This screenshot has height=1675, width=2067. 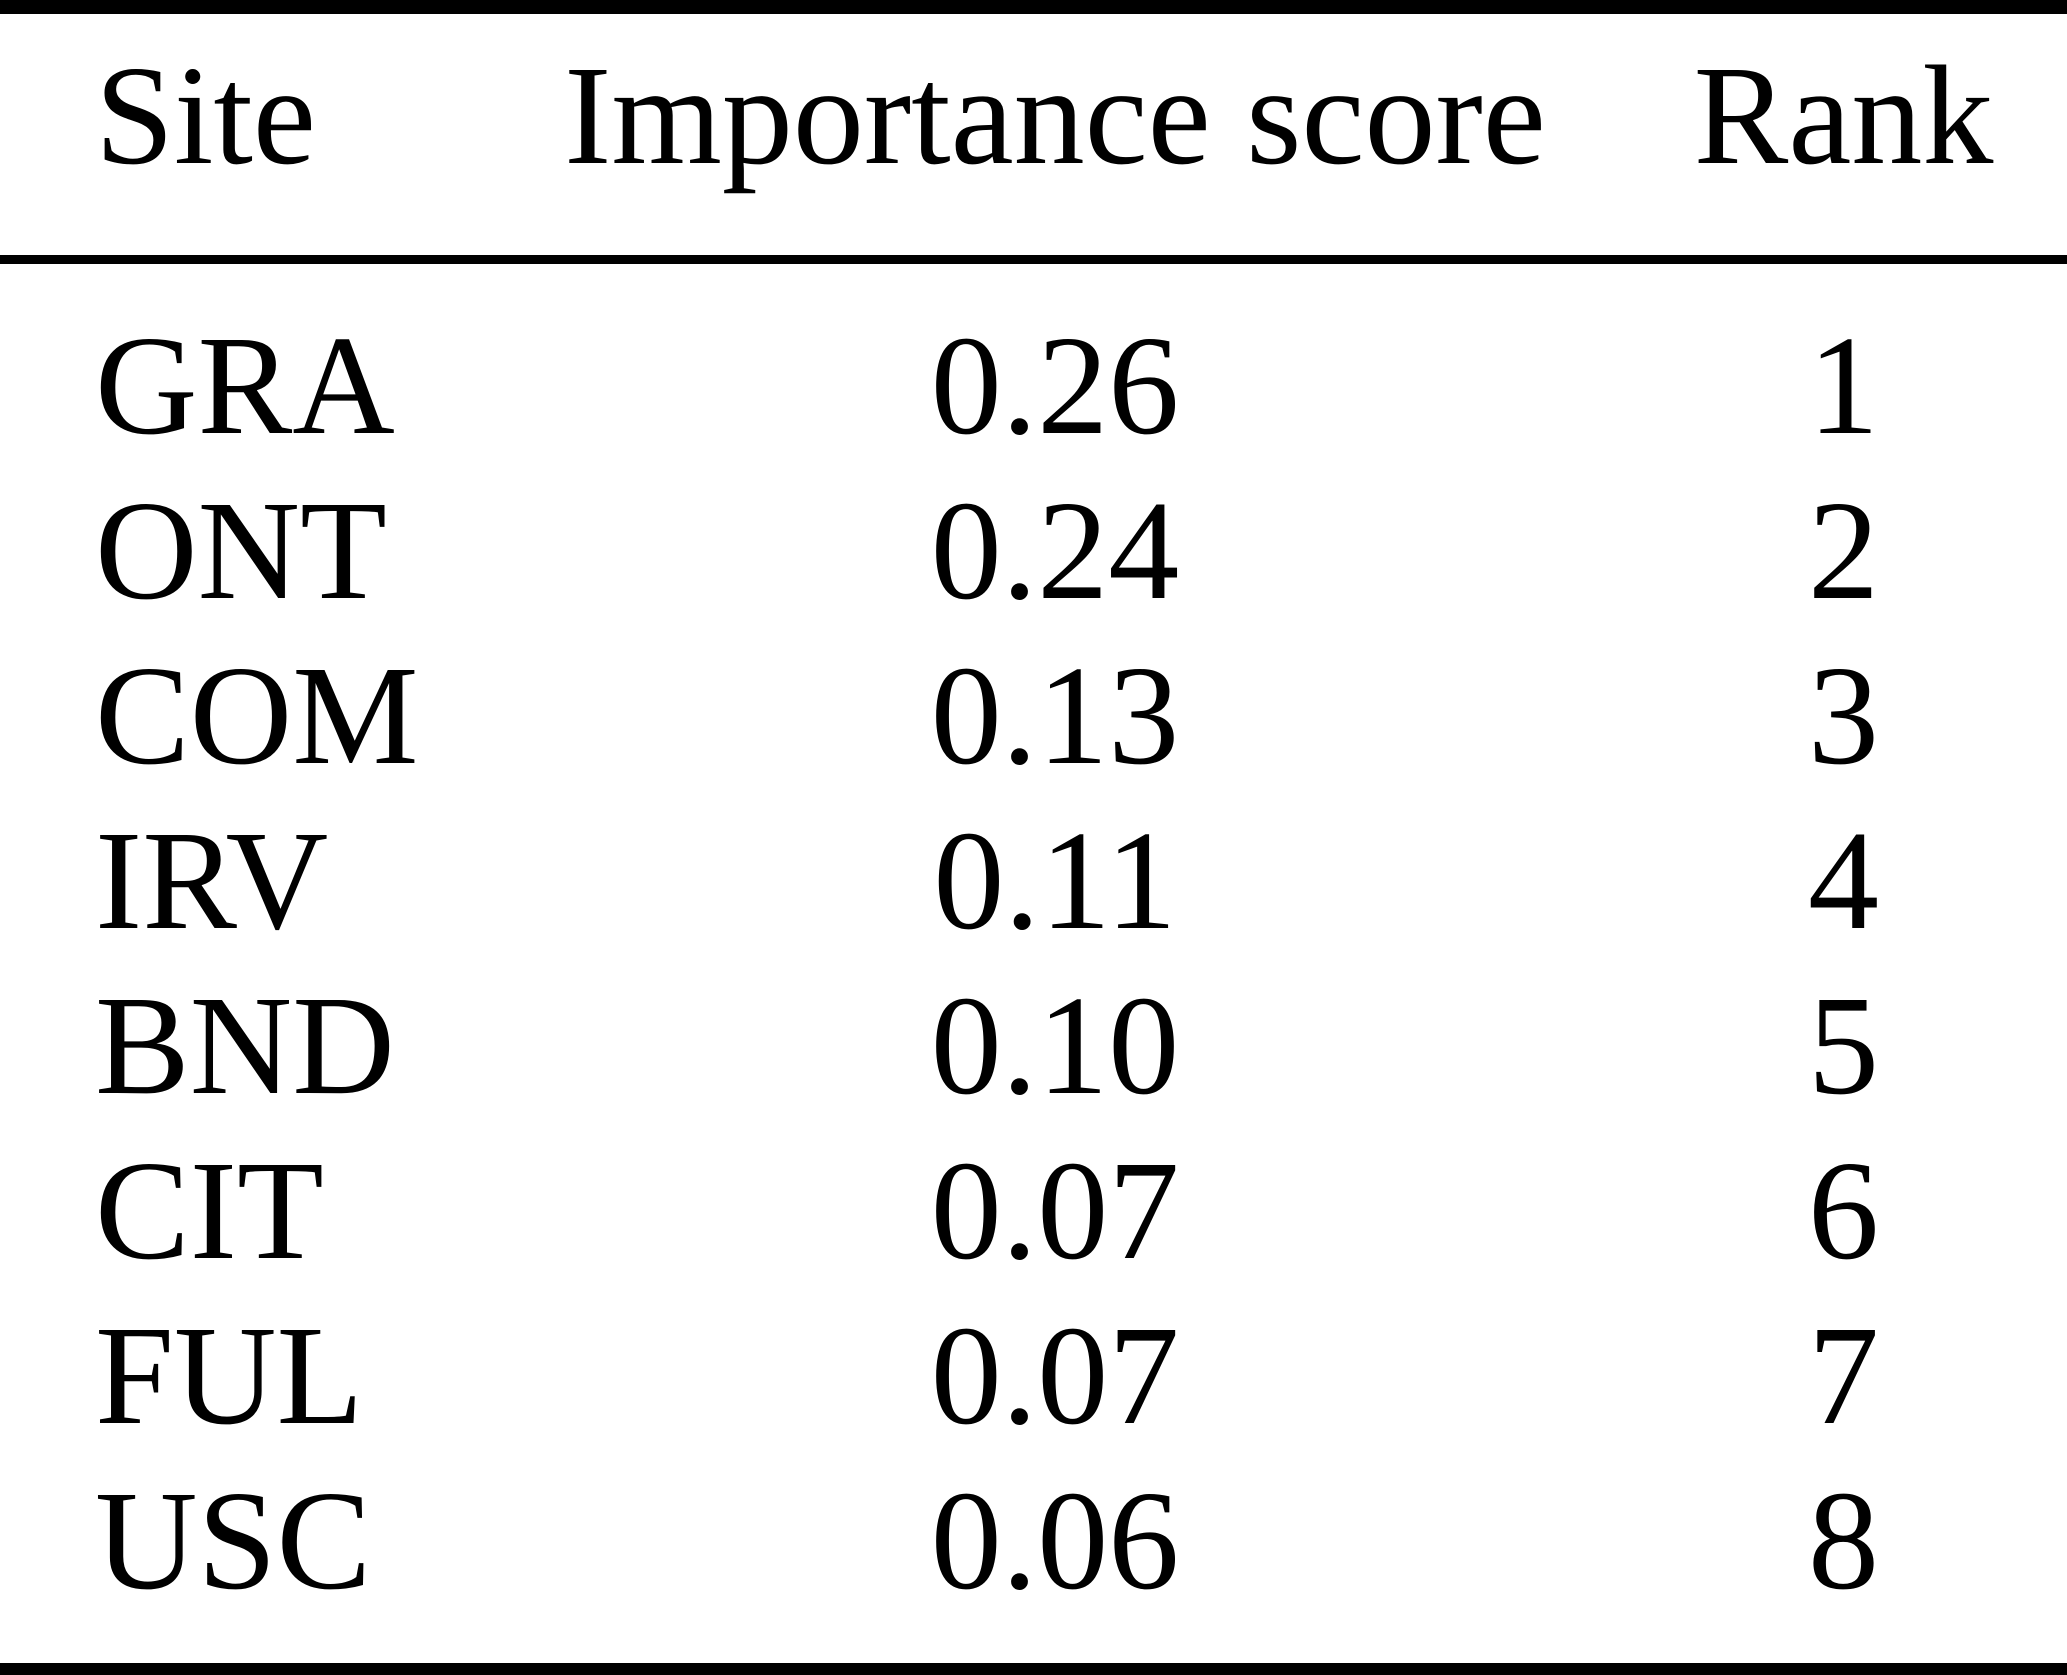 I want to click on rank-cell: 2, so click(x=1843, y=549).